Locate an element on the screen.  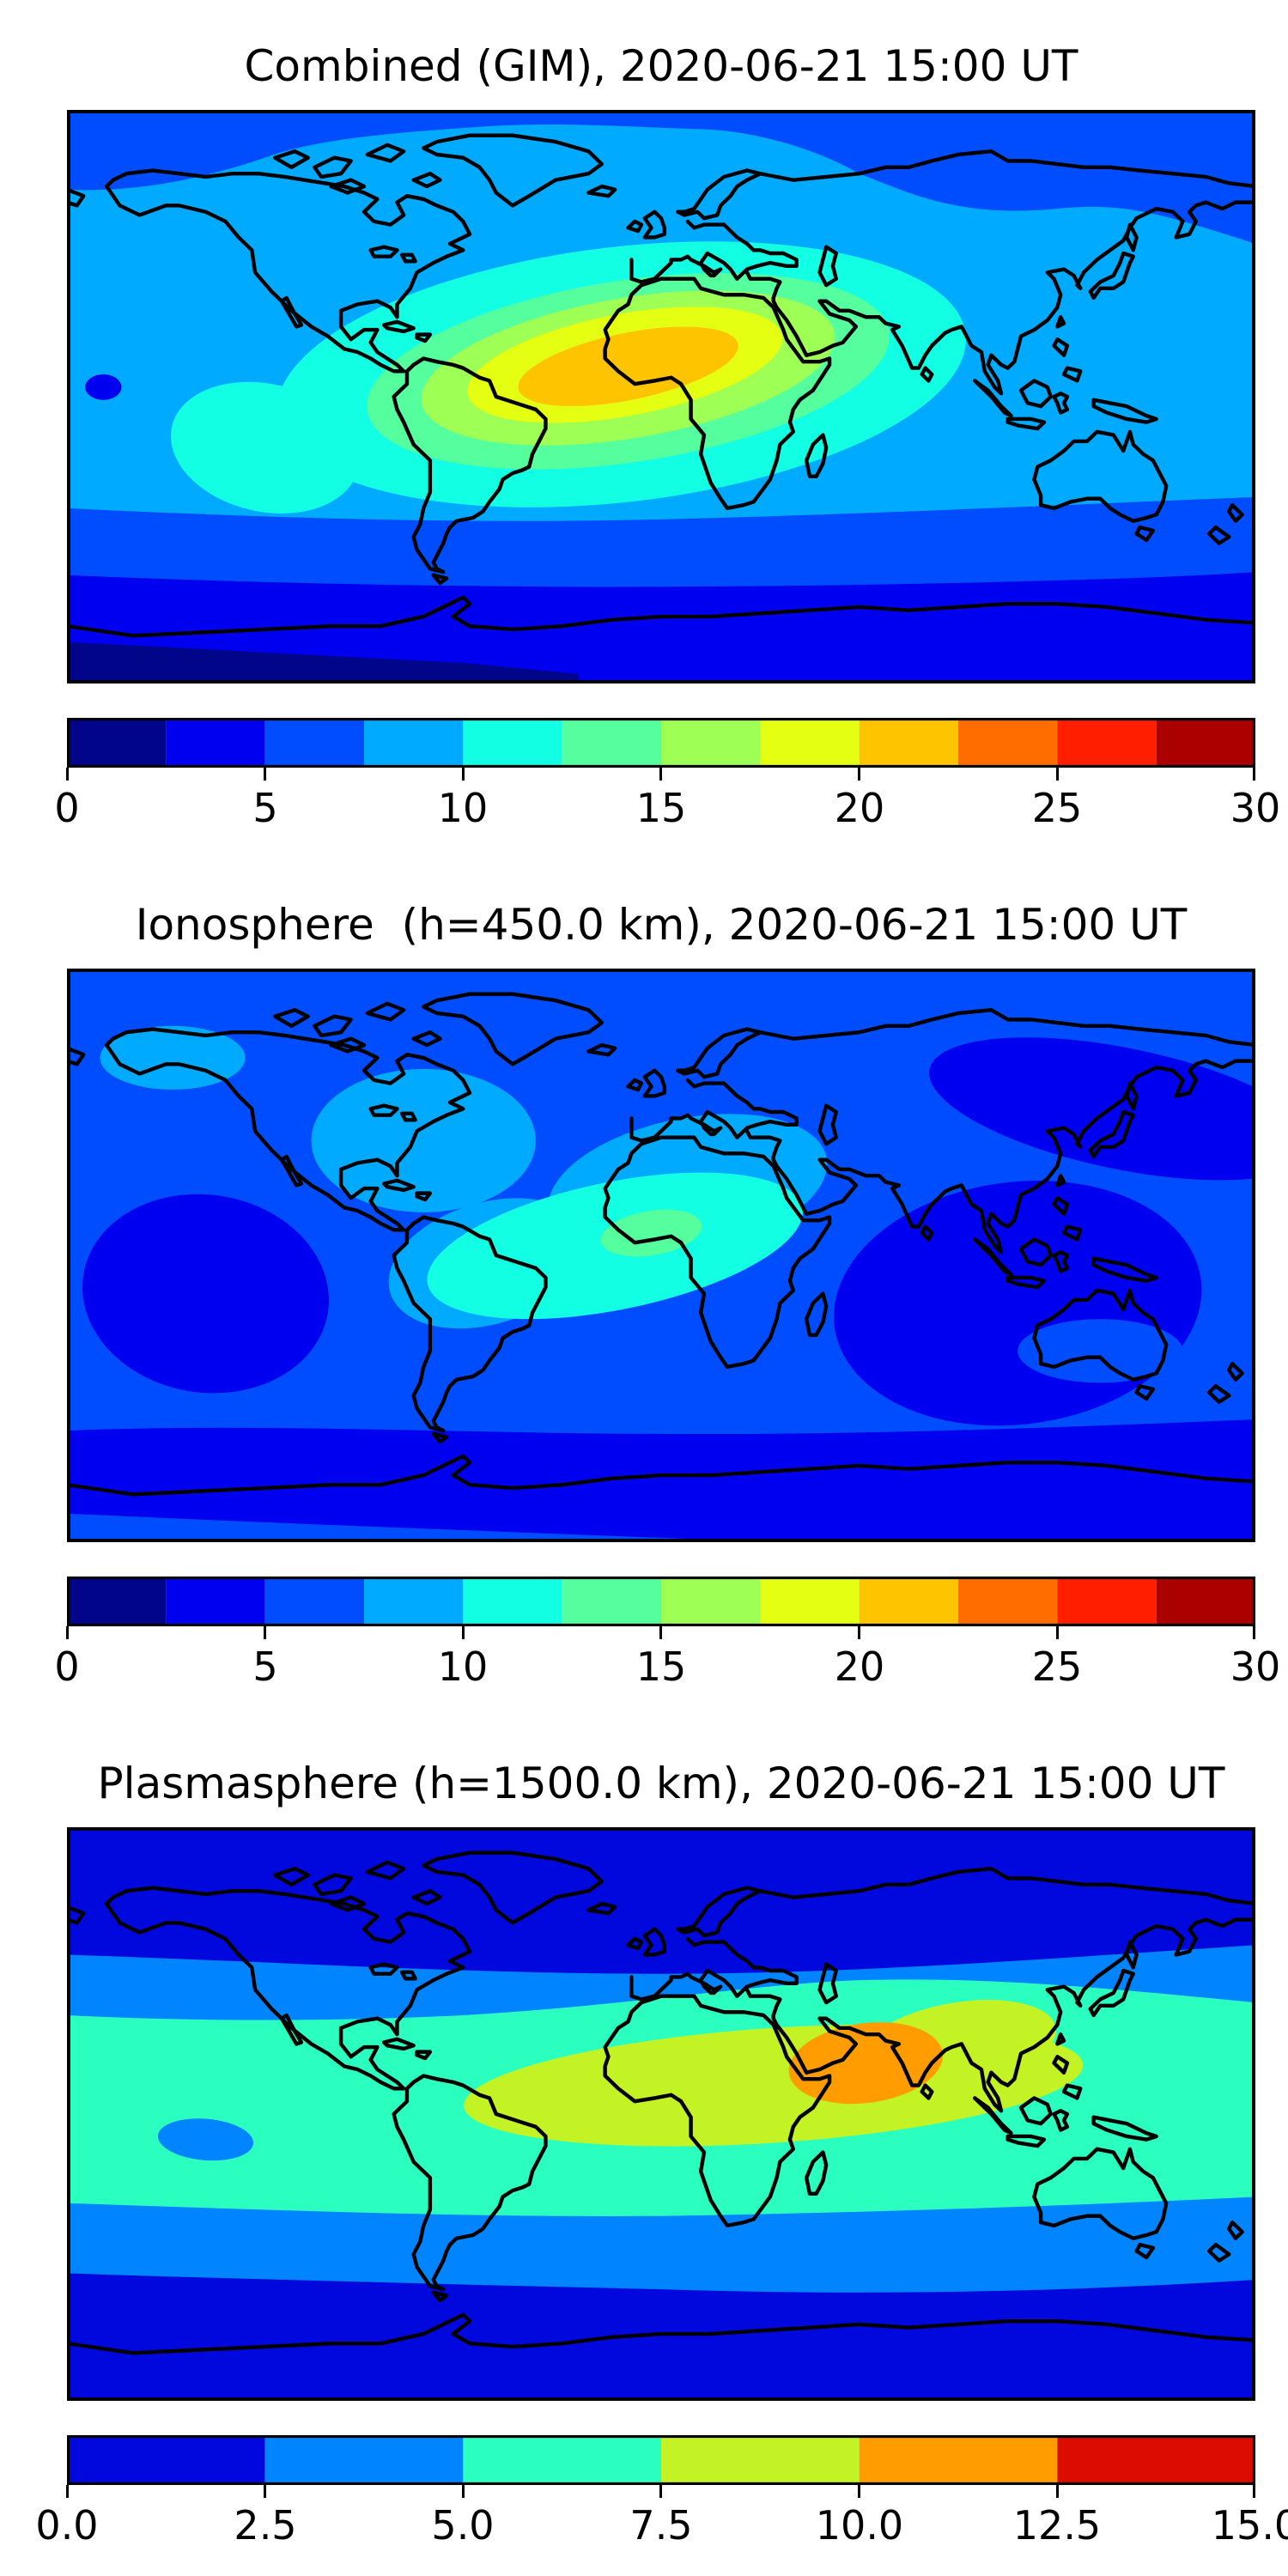
panel2-colorbar is located at coordinates (661, 1601).